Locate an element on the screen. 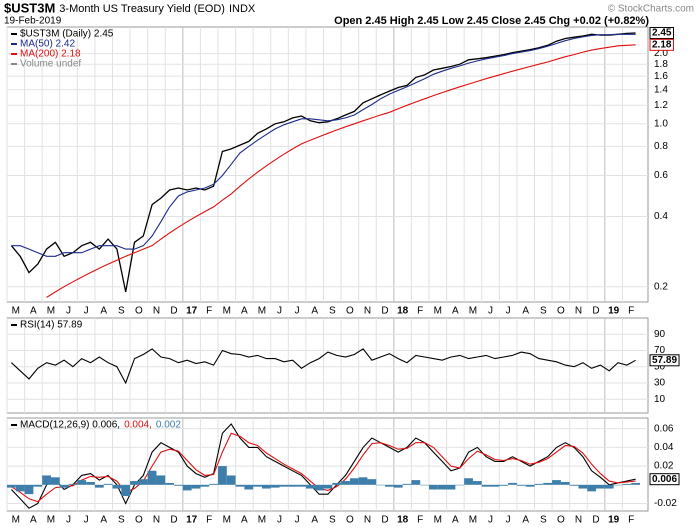 This screenshot has width=698, height=528. last-value-label: 57.89 is located at coordinates (664, 360).